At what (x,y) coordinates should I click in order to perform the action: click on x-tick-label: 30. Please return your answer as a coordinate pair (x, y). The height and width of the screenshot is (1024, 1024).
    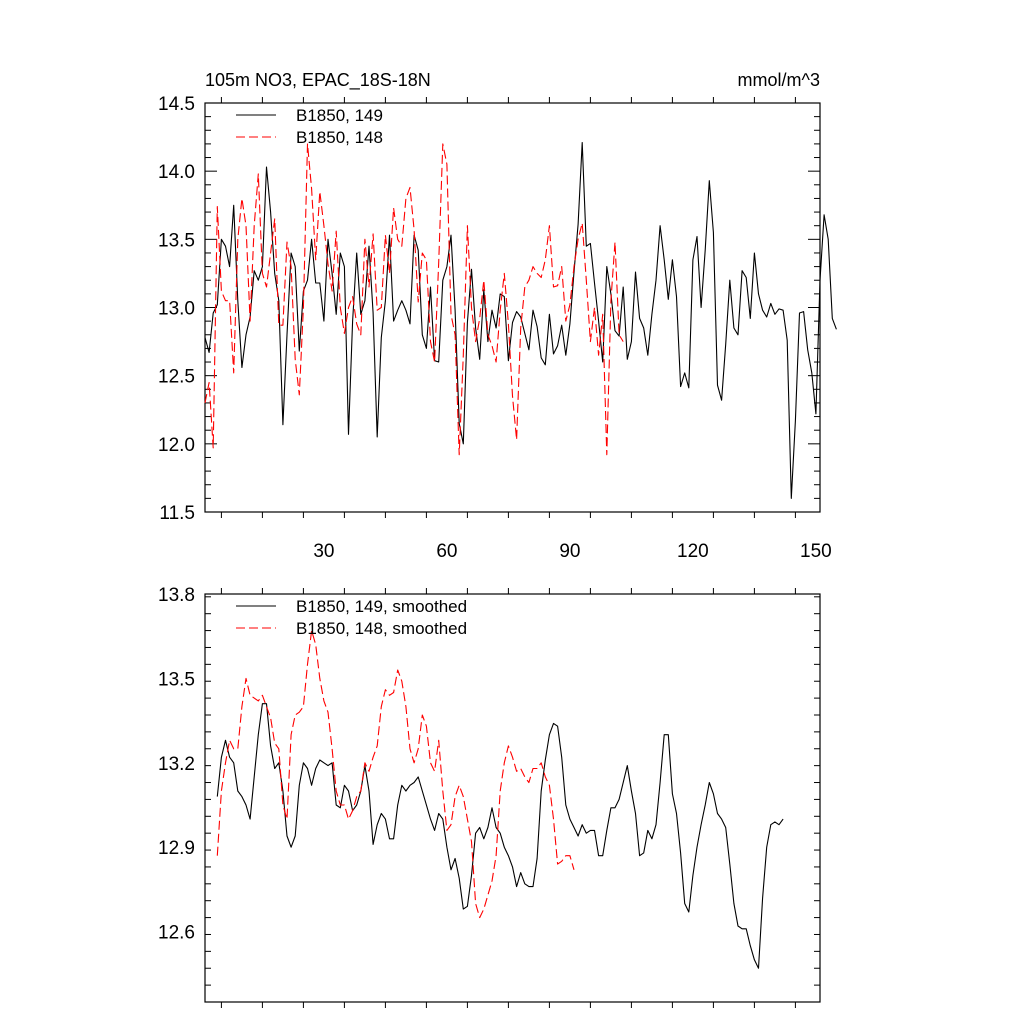
    Looking at the image, I should click on (323, 551).